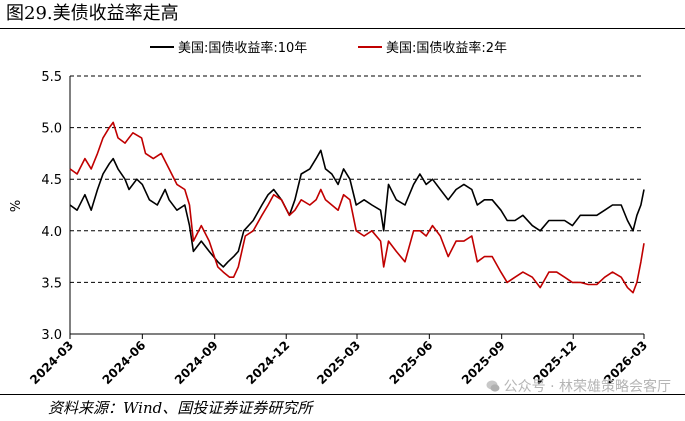  I want to click on watermark-text: 公众号 · 林荣雄策略会客厅, so click(587, 387).